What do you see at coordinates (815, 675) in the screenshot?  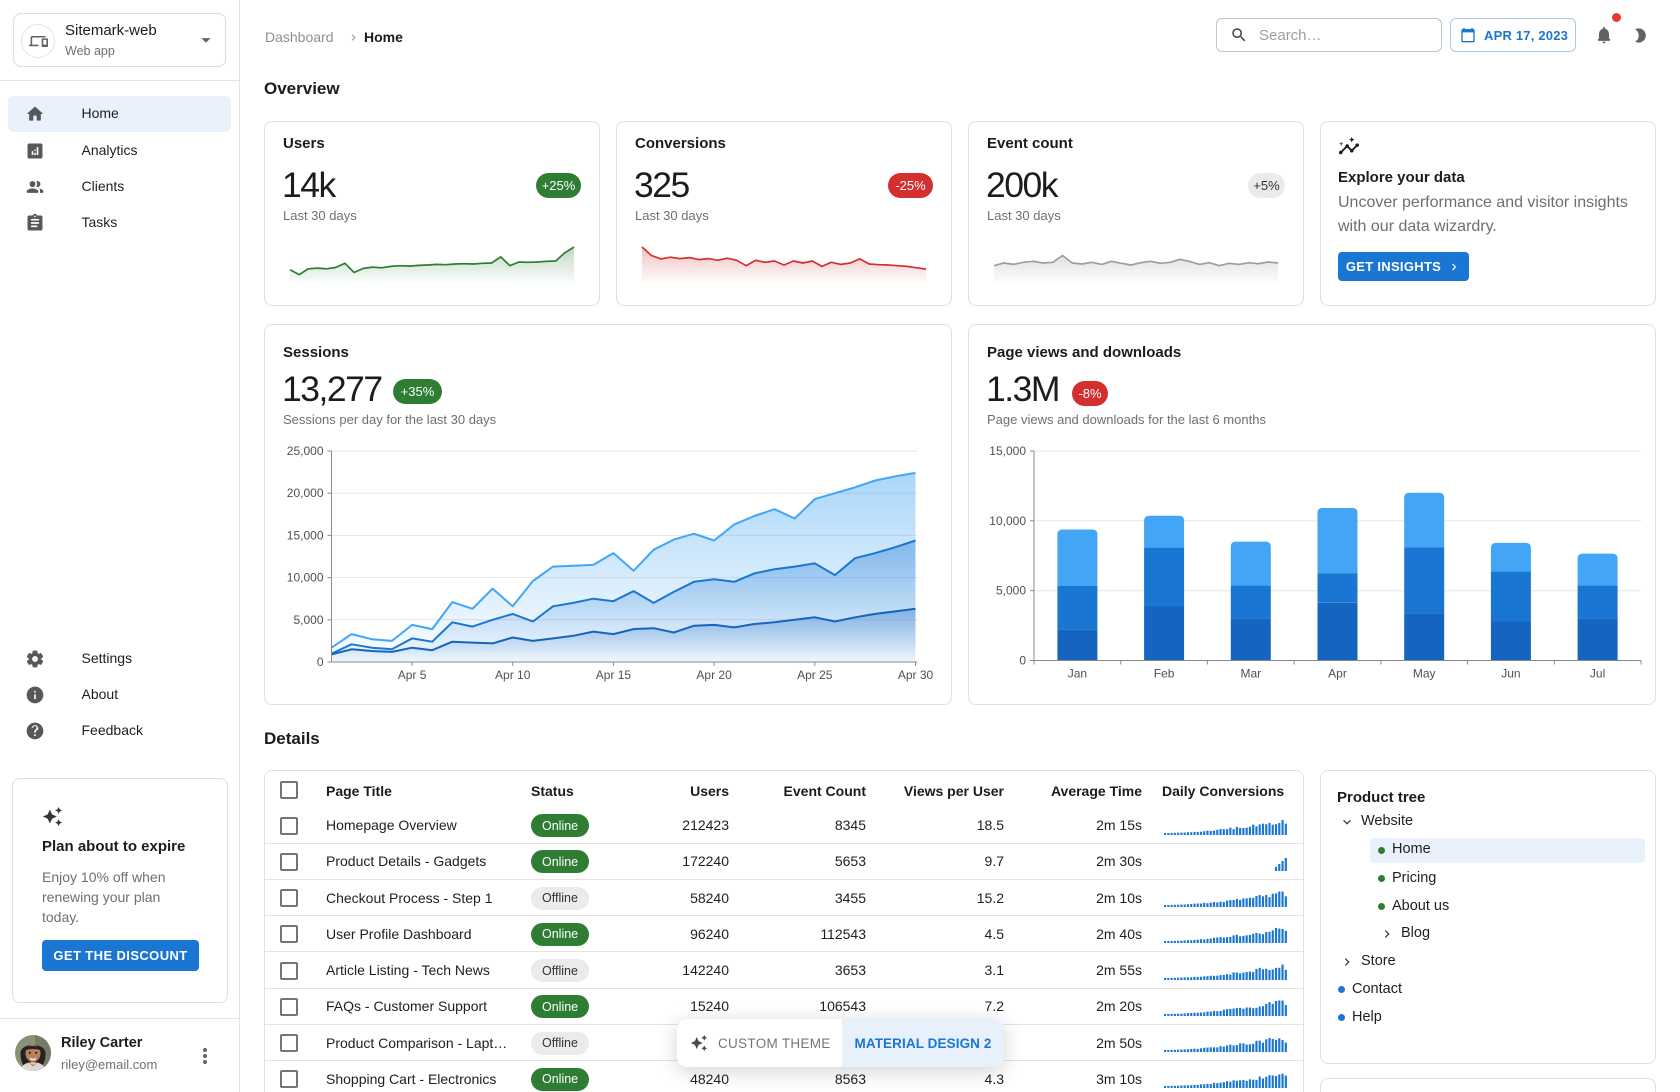 I see `svg-text: Apr 25` at bounding box center [815, 675].